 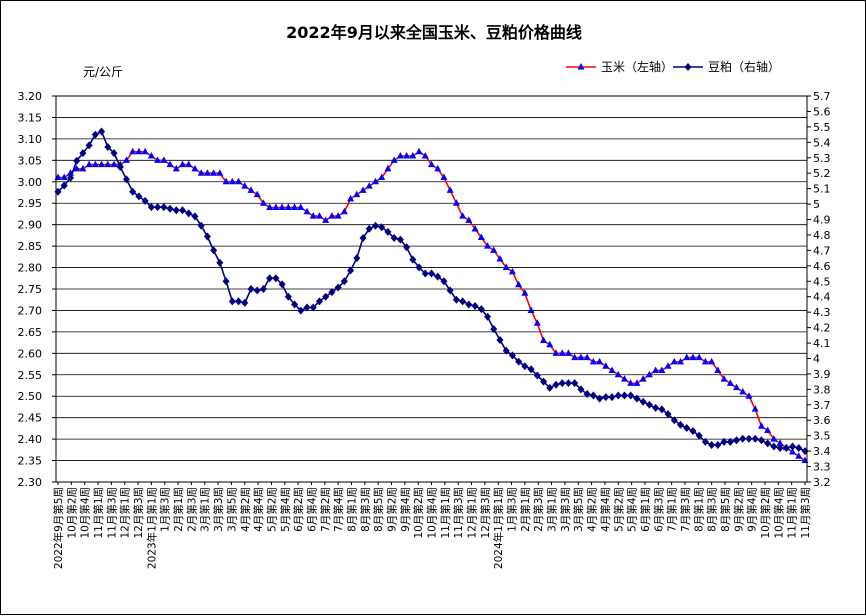 I want to click on x-tick-label: 10月第2周, so click(x=418, y=513).